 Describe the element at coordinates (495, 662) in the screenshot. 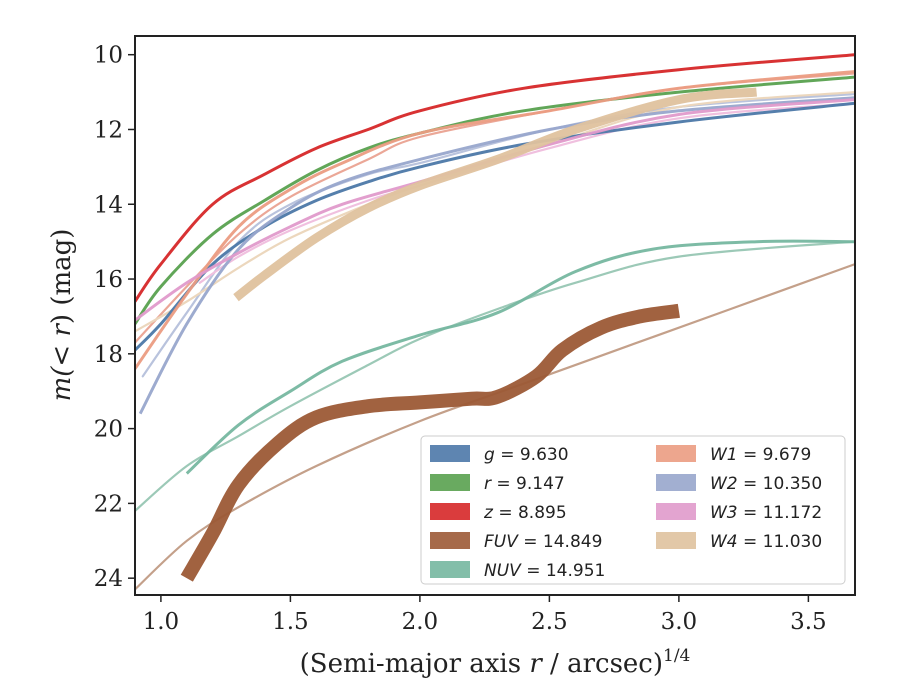

I see `x-axis-label: (Semi-major axis r / arcsec)1/4` at that location.